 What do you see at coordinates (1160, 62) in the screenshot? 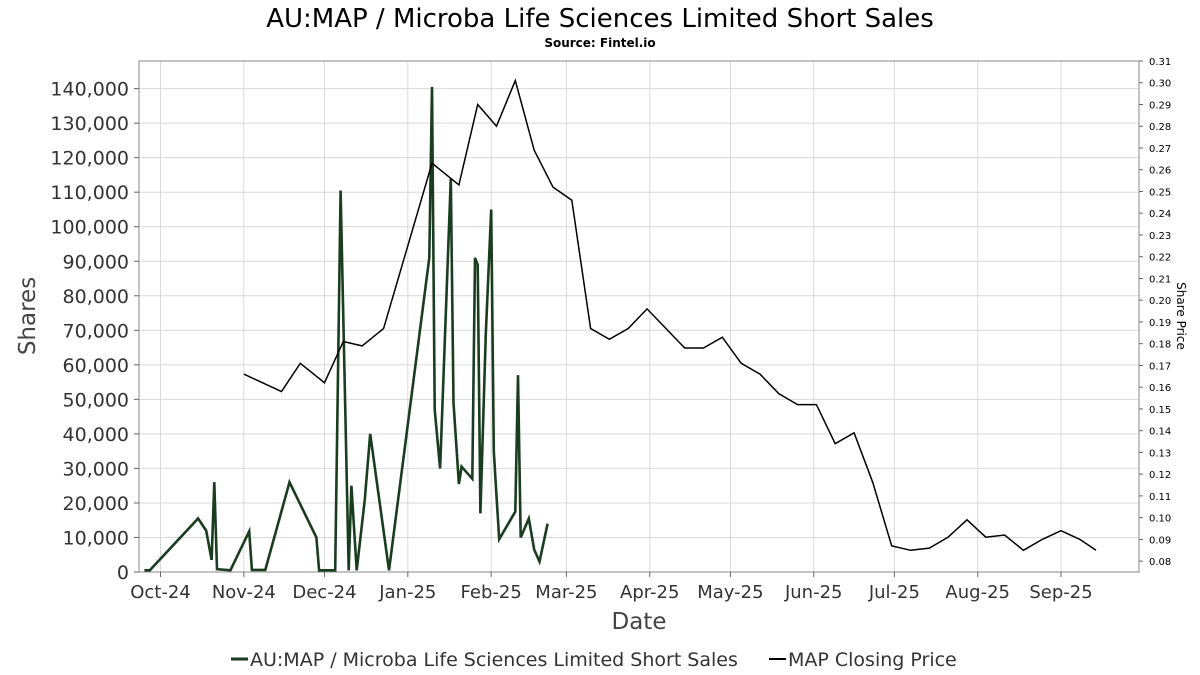
I see `y2-tick-label: 0.31` at bounding box center [1160, 62].